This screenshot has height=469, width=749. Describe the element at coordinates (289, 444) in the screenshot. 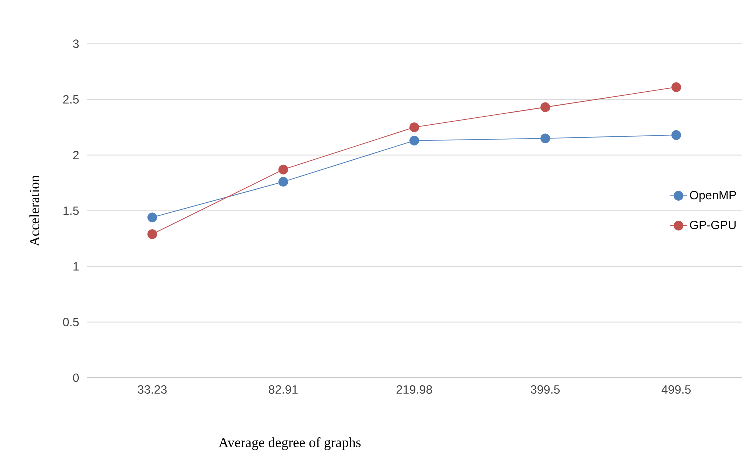

I see `x-axis-title: Average degree of graphs` at that location.